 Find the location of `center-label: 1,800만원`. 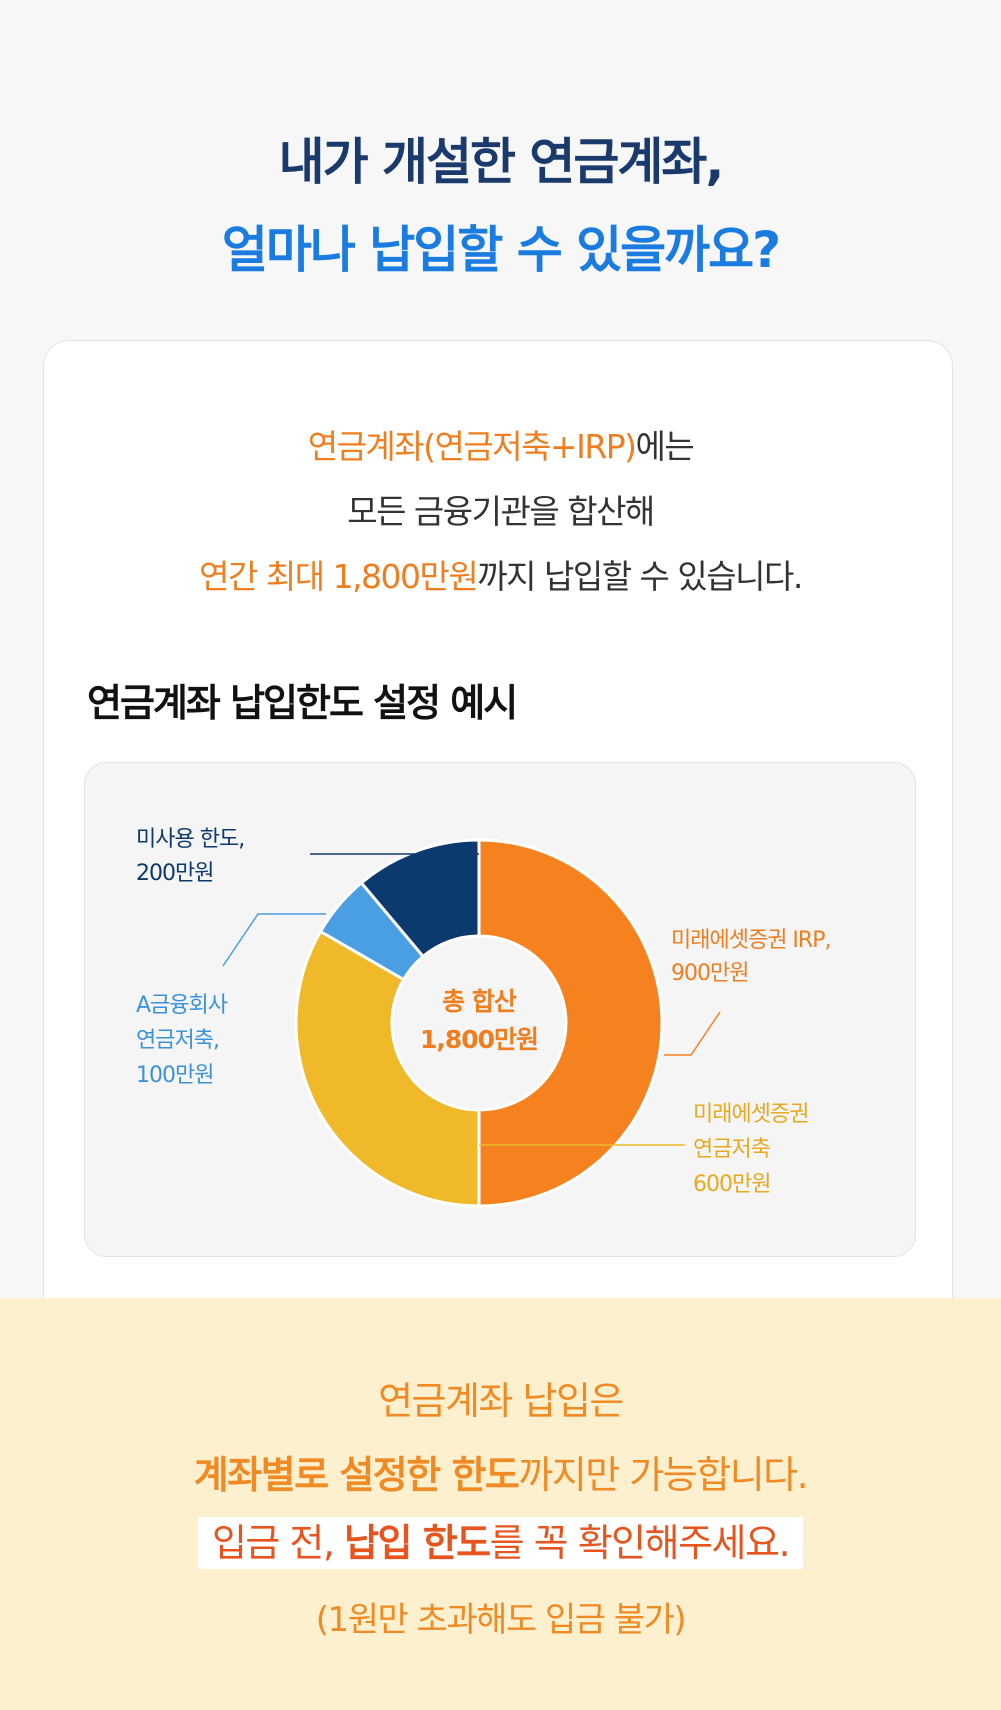

center-label: 1,800만원 is located at coordinates (479, 1039).